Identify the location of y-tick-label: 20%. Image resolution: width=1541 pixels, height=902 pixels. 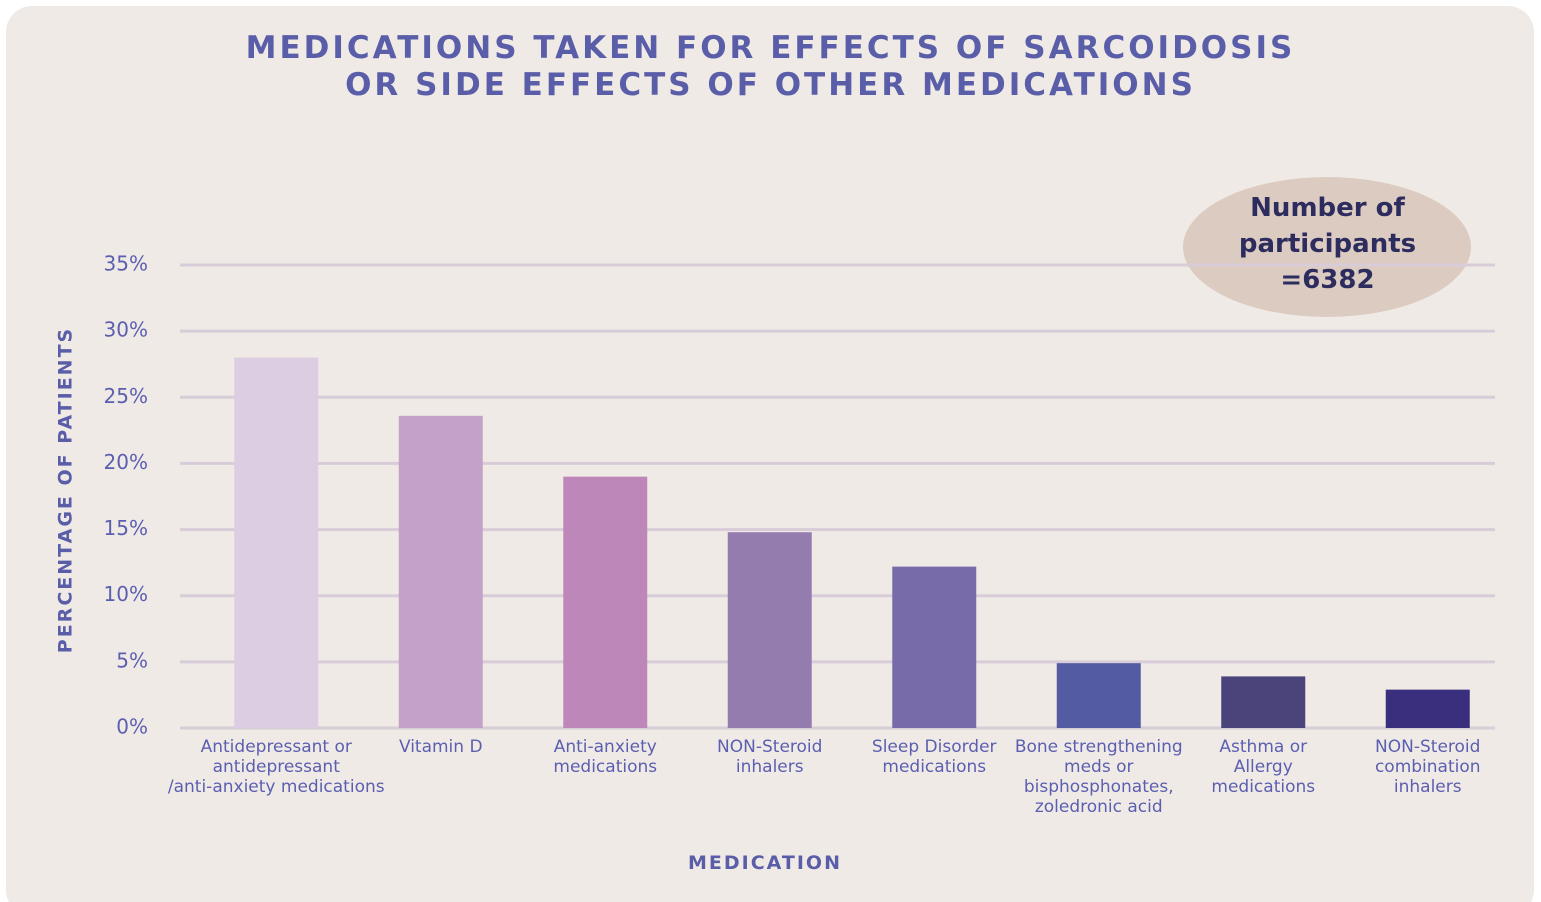
(126, 462).